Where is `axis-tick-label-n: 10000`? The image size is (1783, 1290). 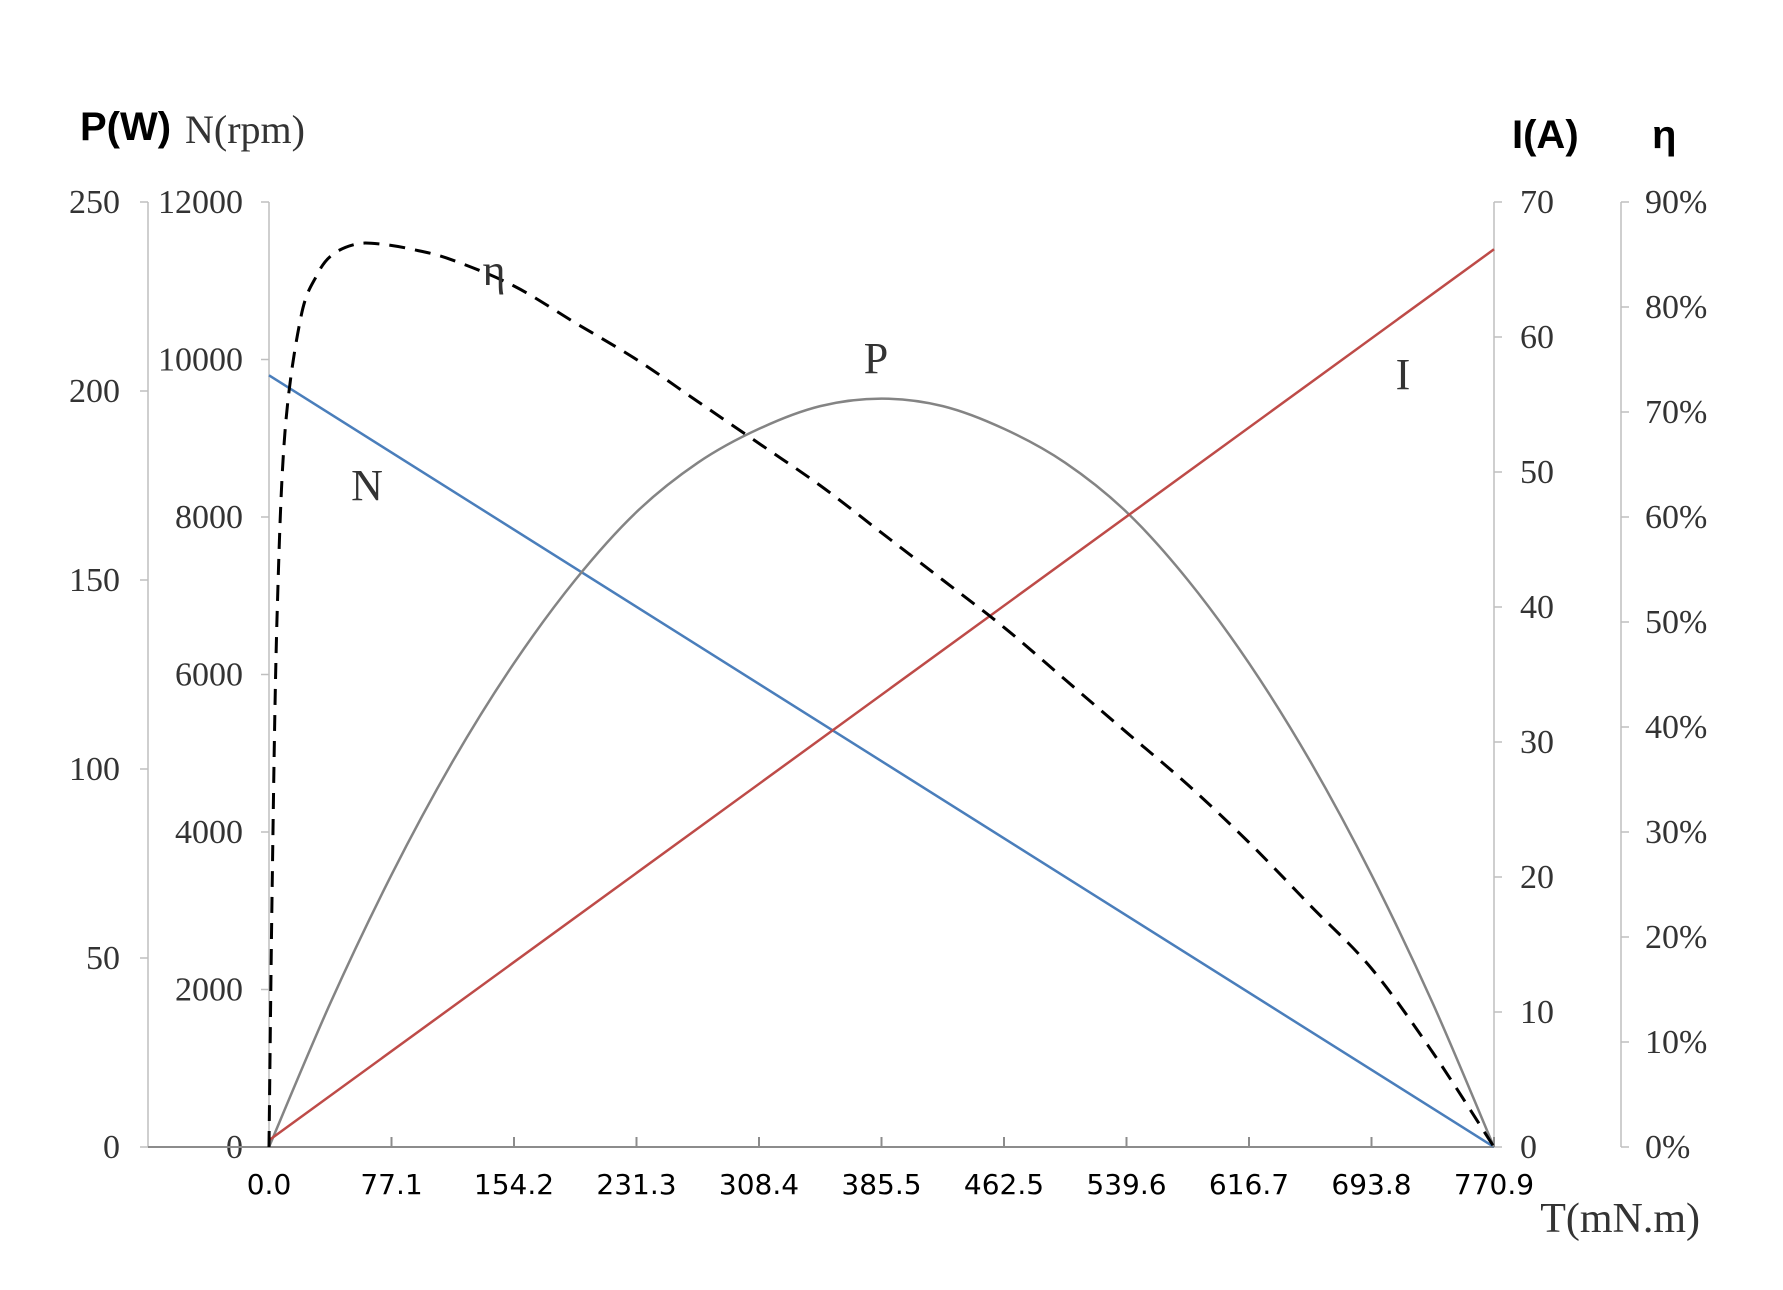
axis-tick-label-n: 10000 is located at coordinates (200, 360).